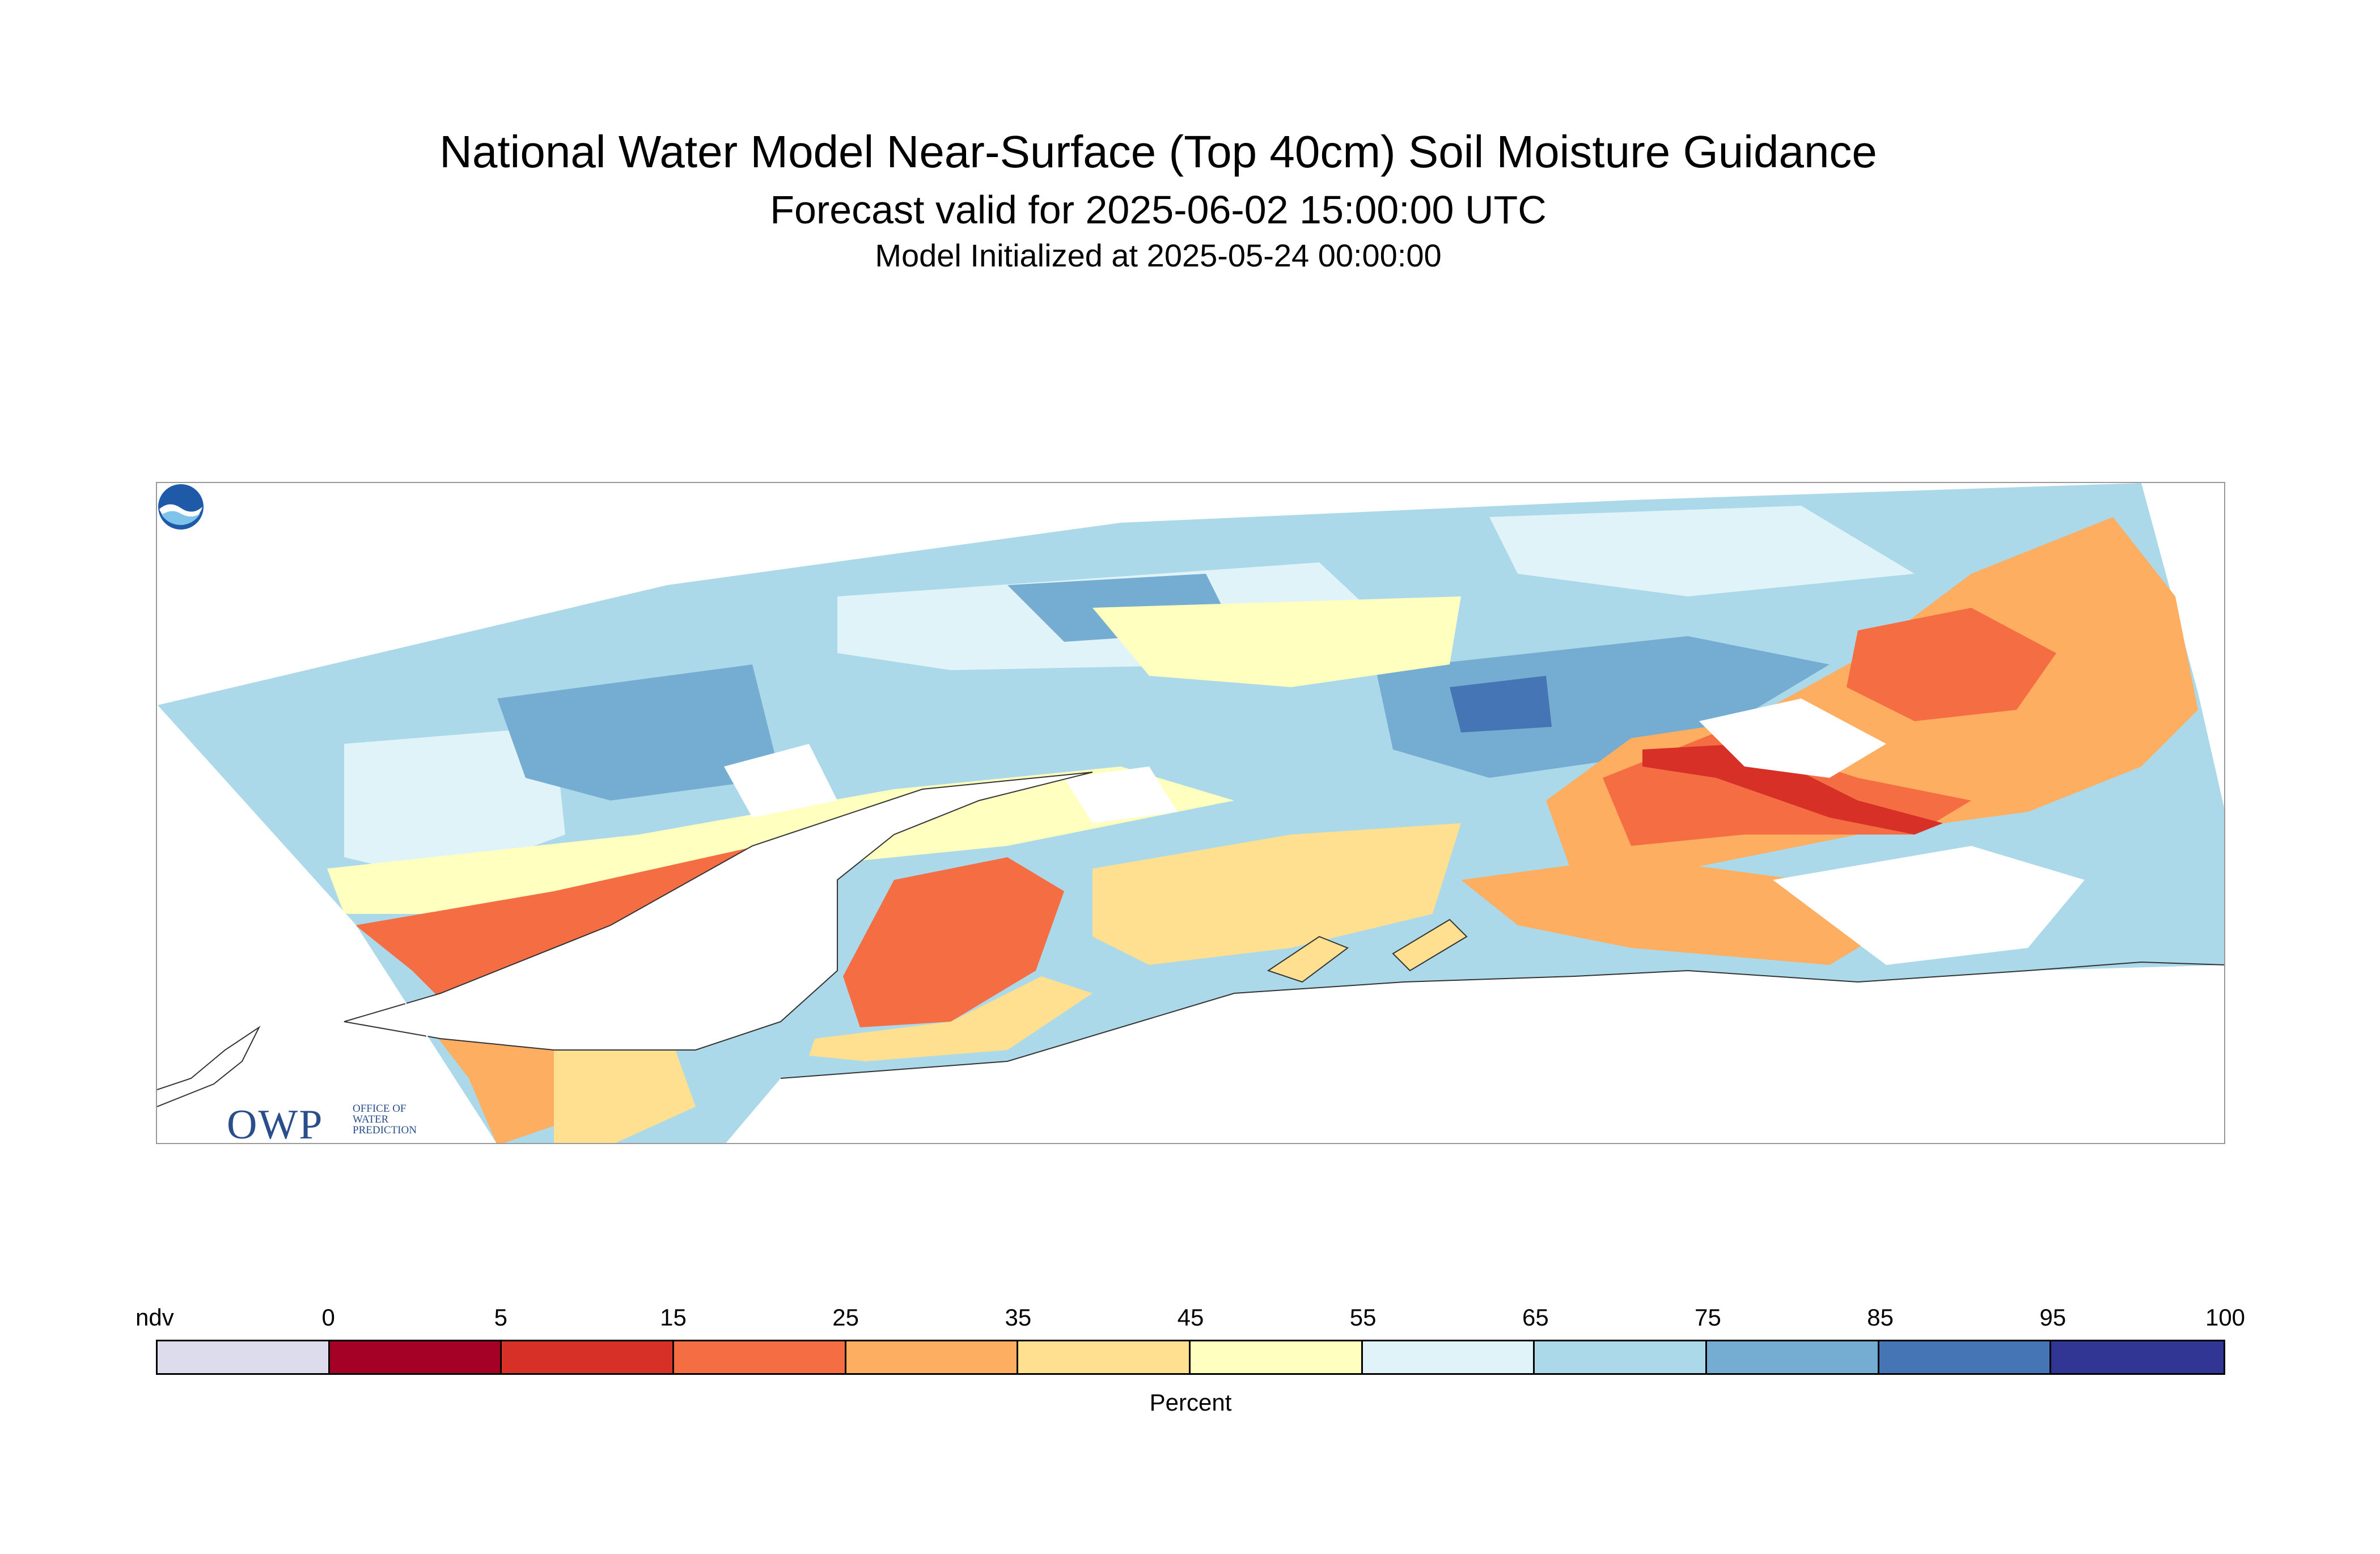 This screenshot has height=1554, width=2380. What do you see at coordinates (954, 942) in the screenshot?
I see `region-kenai` at bounding box center [954, 942].